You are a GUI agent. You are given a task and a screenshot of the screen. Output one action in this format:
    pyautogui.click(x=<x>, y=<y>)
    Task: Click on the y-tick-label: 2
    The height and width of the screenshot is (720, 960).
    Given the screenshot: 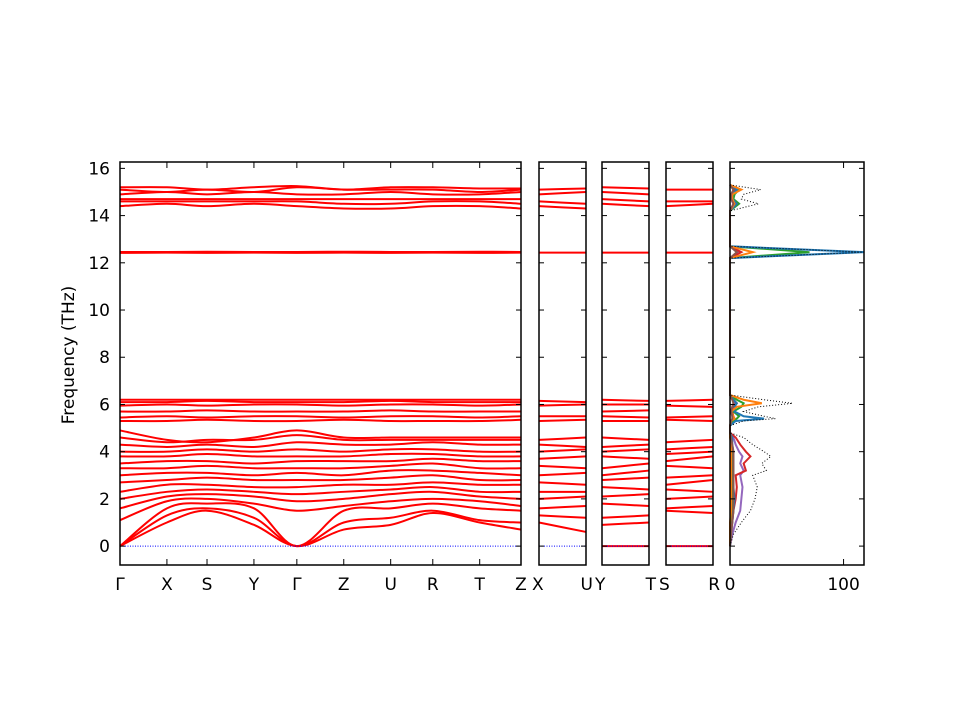 What is the action you would take?
    pyautogui.click(x=104, y=500)
    